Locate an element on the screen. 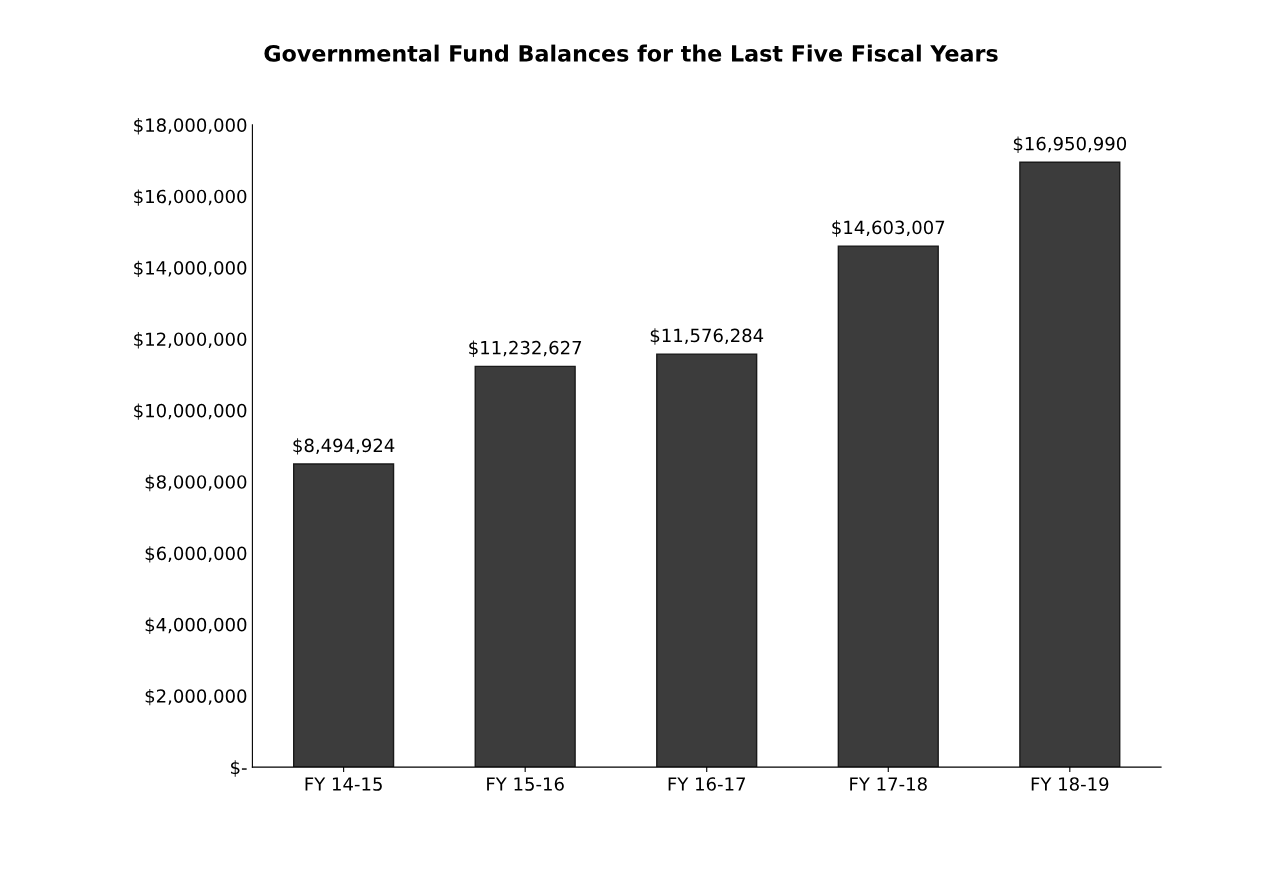 The height and width of the screenshot is (892, 1262). data-label: $14,603,007 is located at coordinates (888, 228).